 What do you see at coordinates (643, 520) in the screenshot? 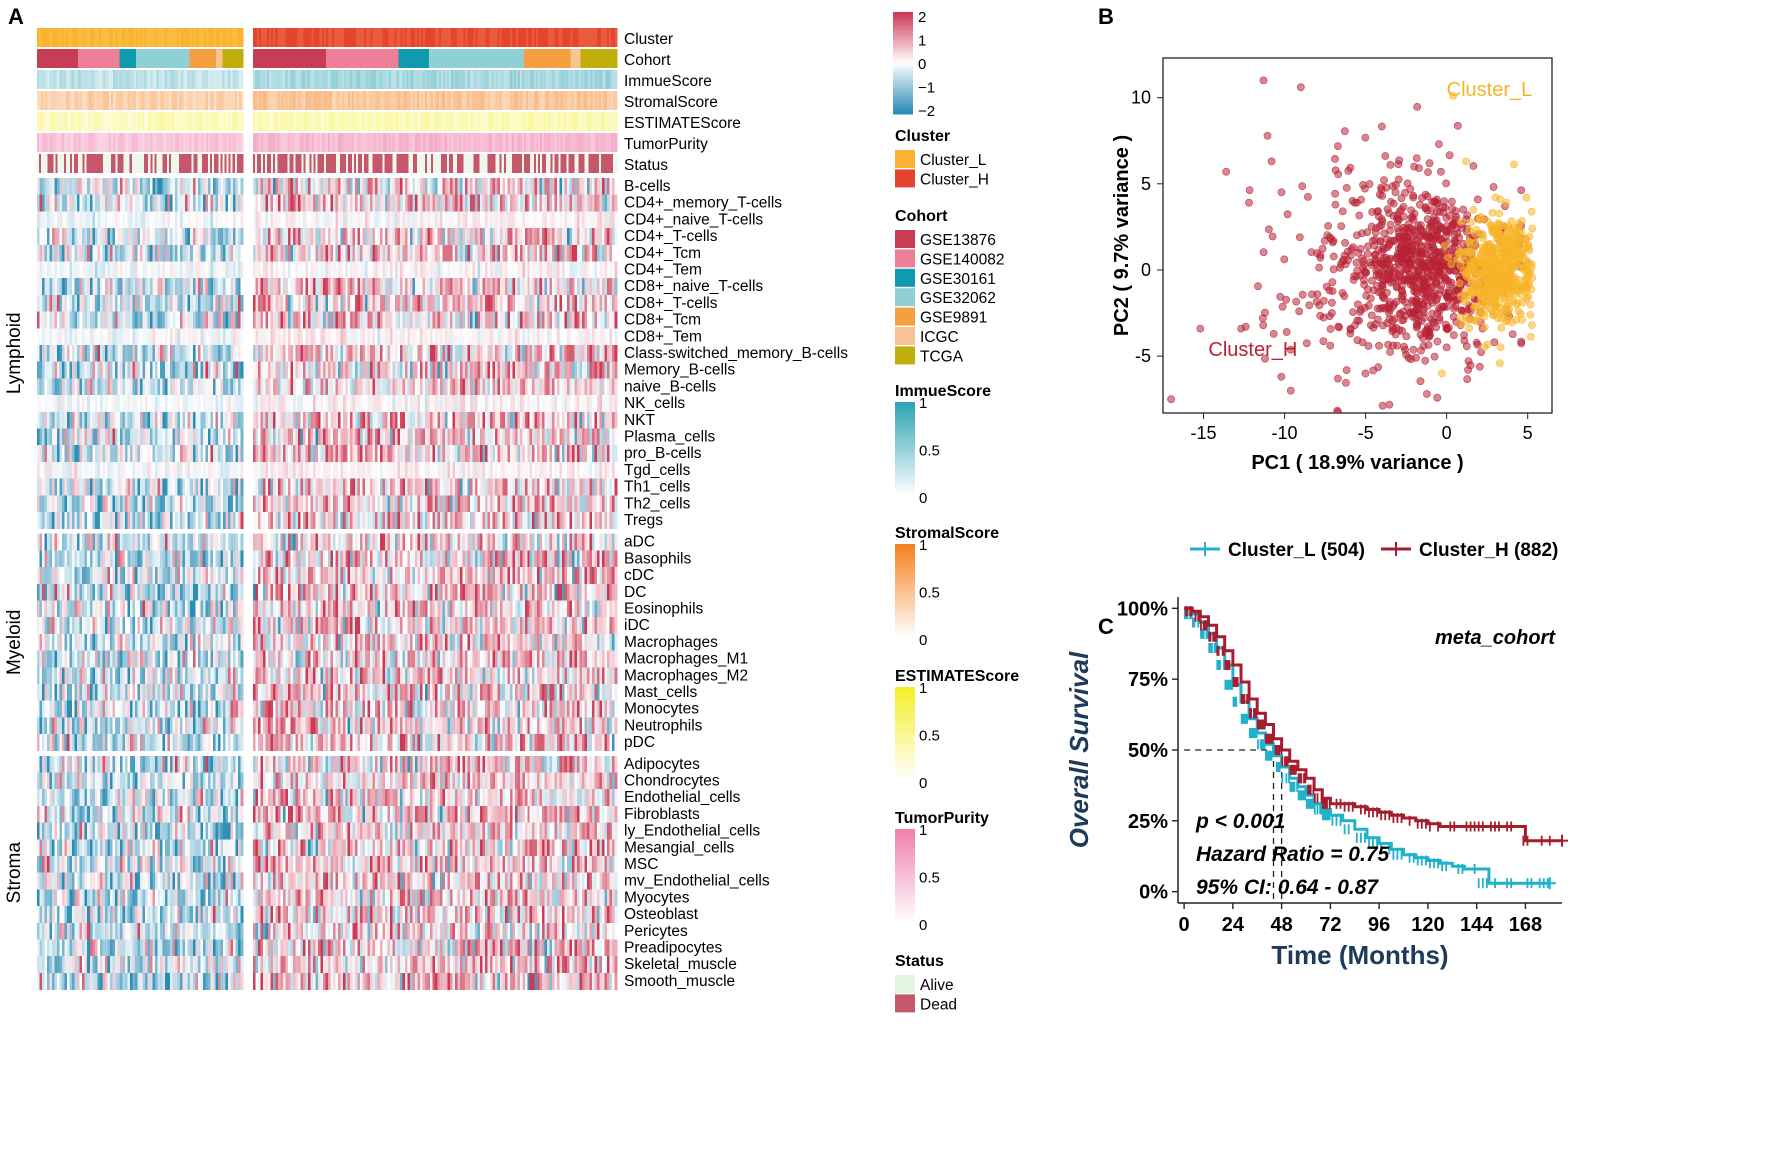
I see `row-label: Tregs` at bounding box center [643, 520].